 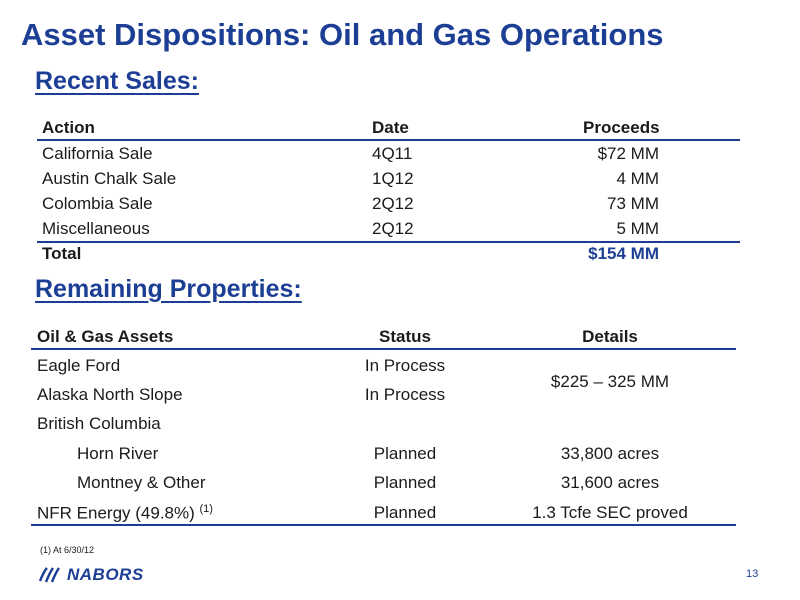 What do you see at coordinates (393, 178) in the screenshot?
I see `row-date: 1Q12` at bounding box center [393, 178].